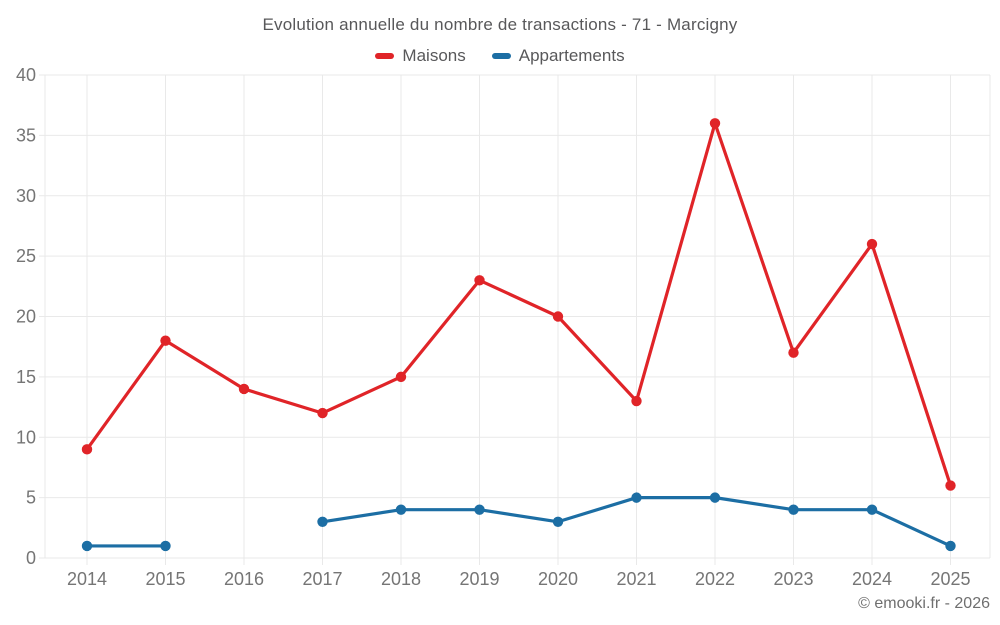 The image size is (1000, 625). What do you see at coordinates (924, 603) in the screenshot?
I see `copyright-footer: © emooki.fr - 2026` at bounding box center [924, 603].